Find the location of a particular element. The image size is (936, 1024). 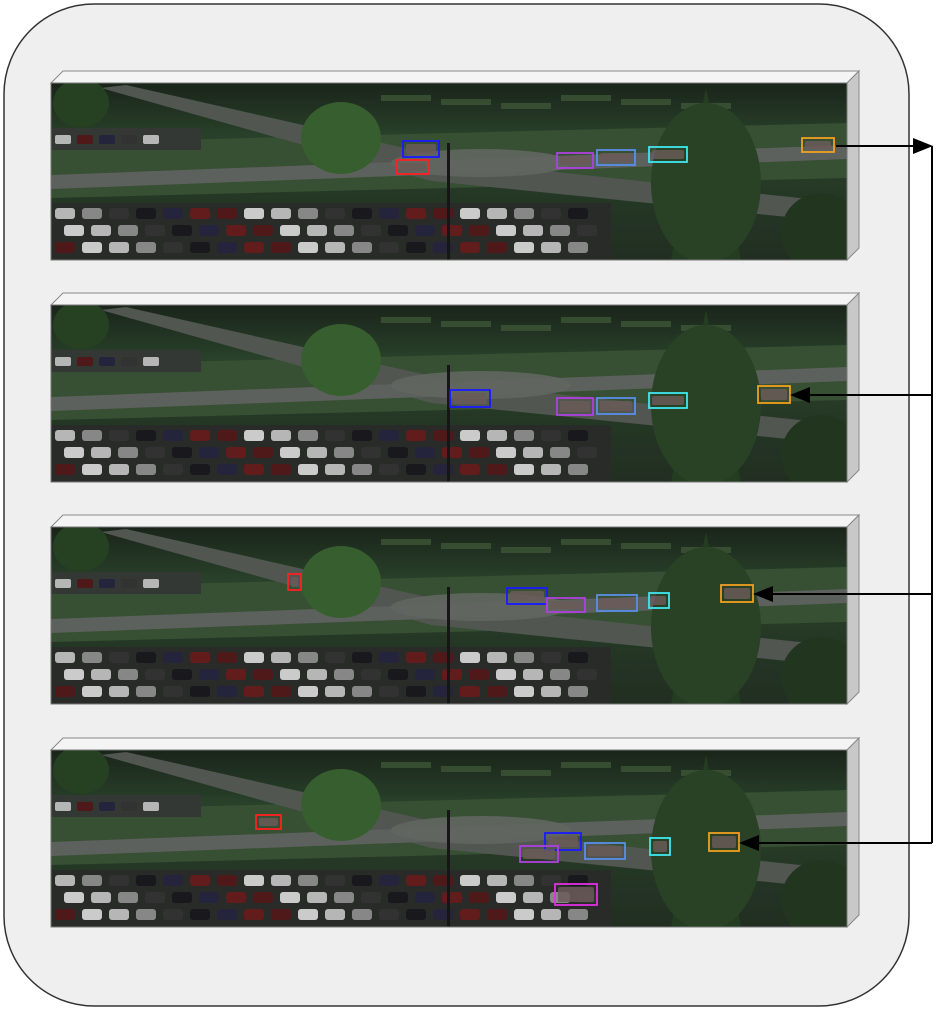

arrows-layer is located at coordinates (836, 494).